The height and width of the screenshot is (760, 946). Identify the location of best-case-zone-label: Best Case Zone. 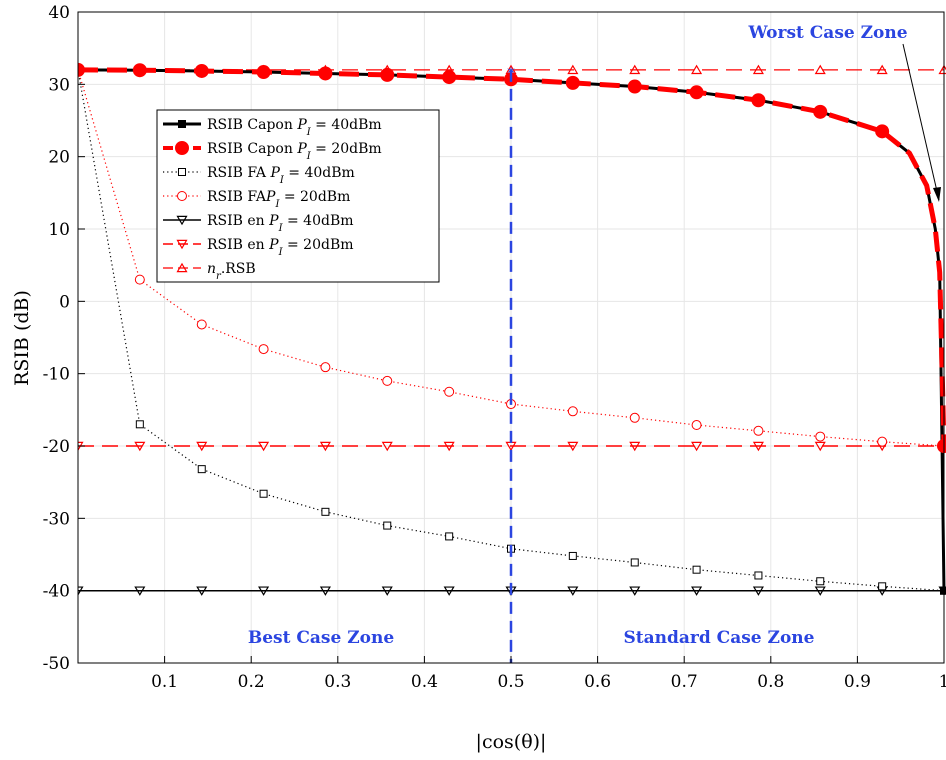
(321, 638).